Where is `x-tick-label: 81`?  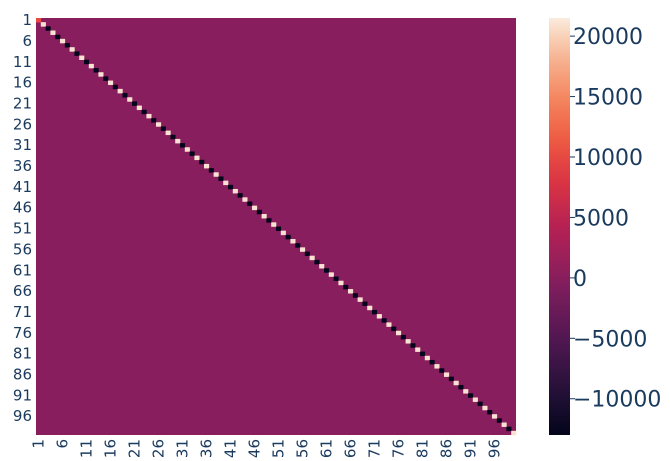 x-tick-label: 81 is located at coordinates (422, 448).